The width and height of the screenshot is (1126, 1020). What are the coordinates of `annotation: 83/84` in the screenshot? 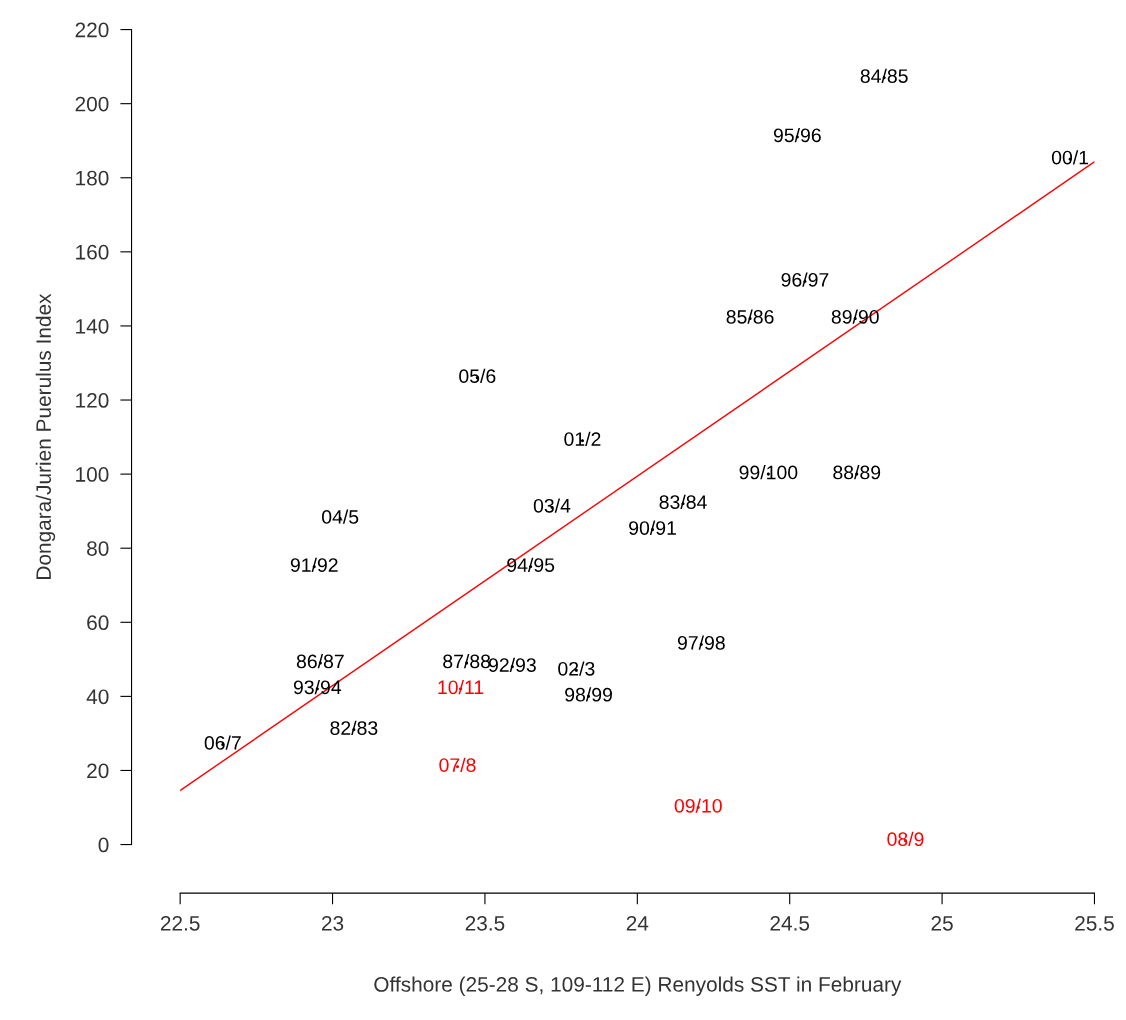 It's located at (683, 501).